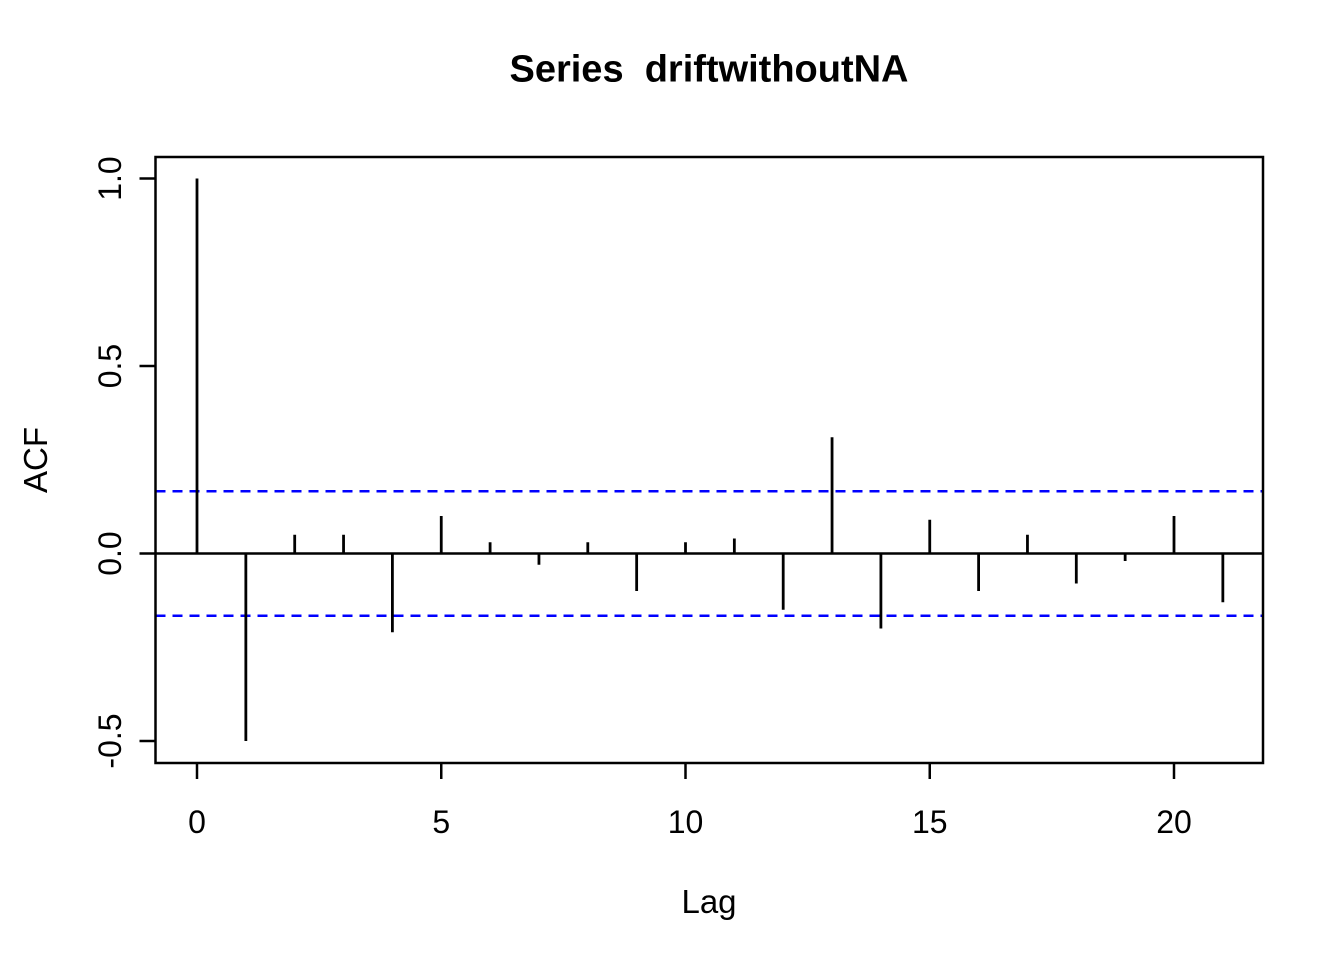  What do you see at coordinates (1174, 822) in the screenshot?
I see `x-axis-tick-label: 20` at bounding box center [1174, 822].